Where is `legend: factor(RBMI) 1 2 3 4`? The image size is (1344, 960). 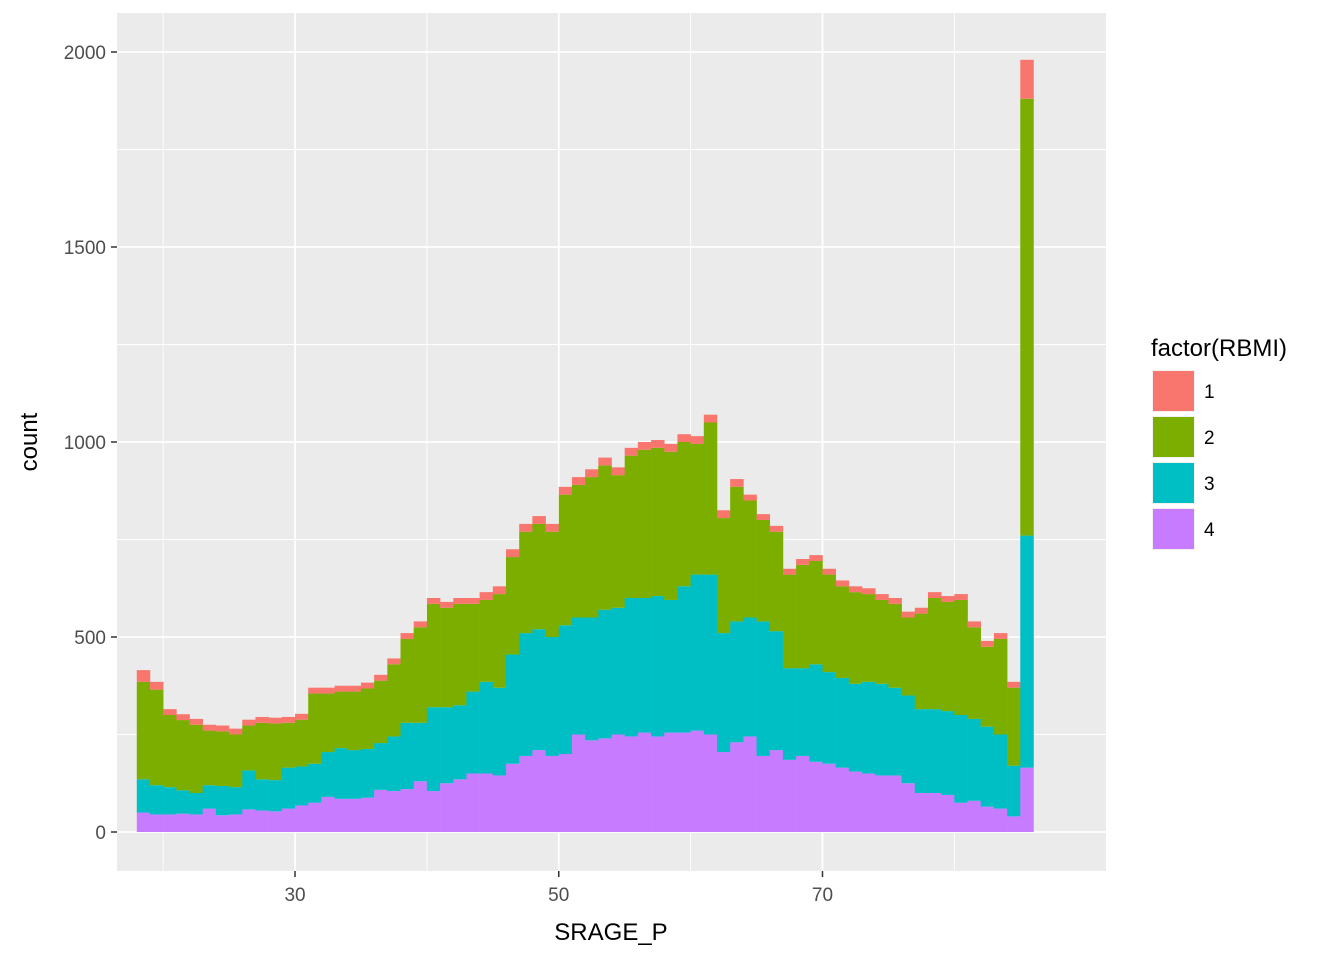 legend: factor(RBMI) 1 2 3 4 is located at coordinates (1219, 442).